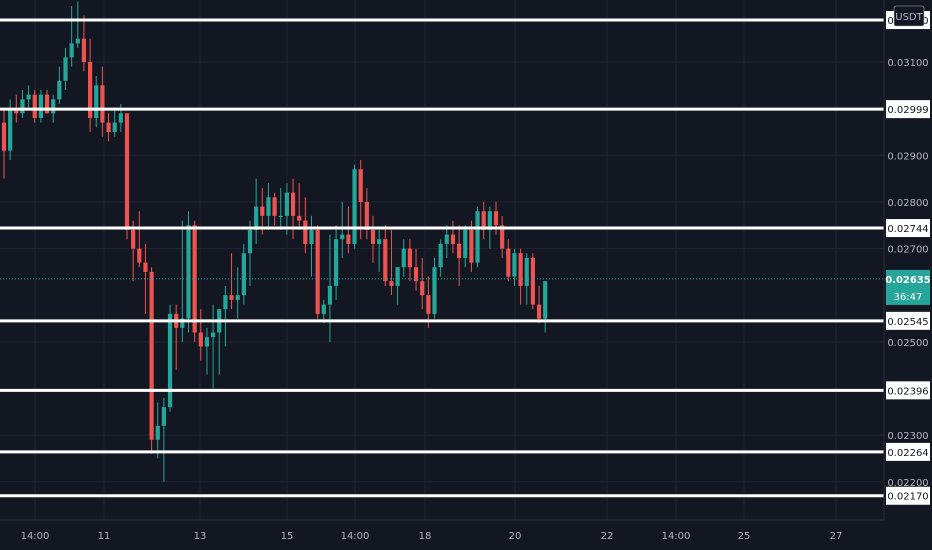 This screenshot has height=550, width=932. I want to click on price-tick-label: 0.02800, so click(907, 203).